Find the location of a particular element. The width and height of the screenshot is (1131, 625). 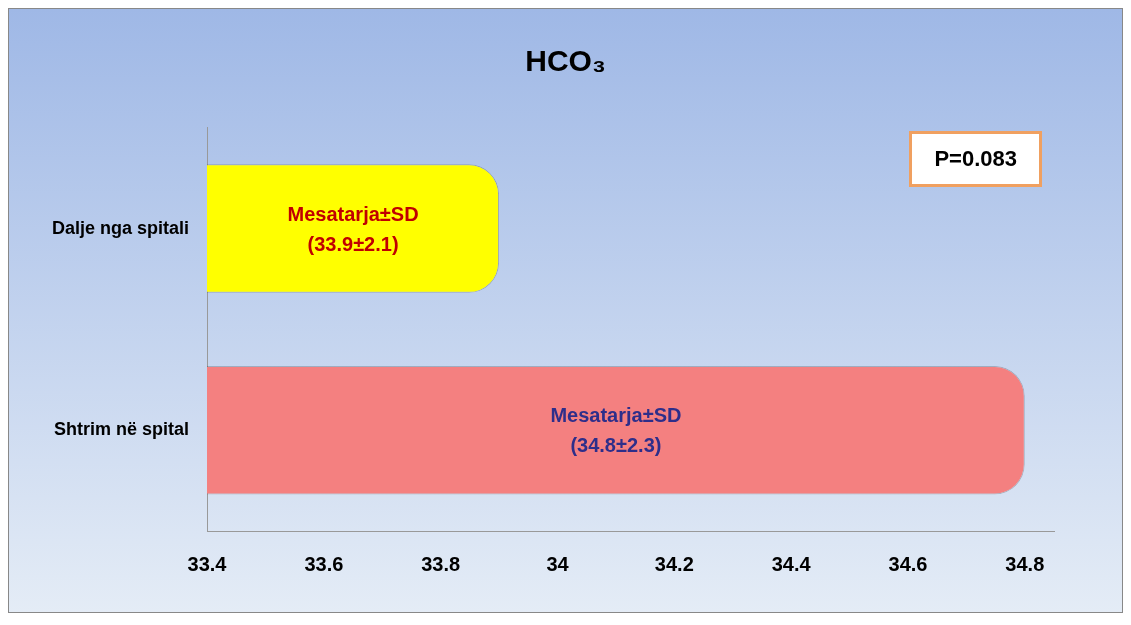

y-tick-label: Shtrim në spital is located at coordinates (122, 429).